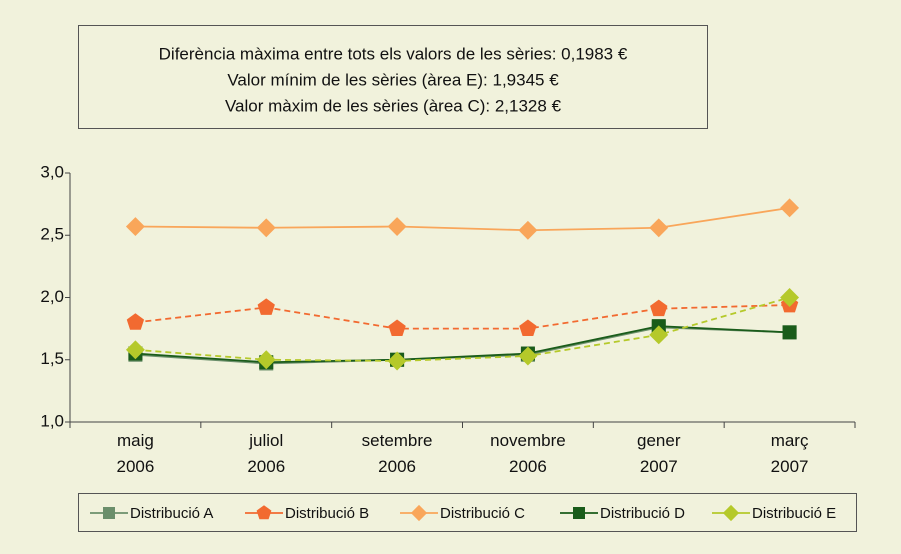 This screenshot has width=901, height=554. Describe the element at coordinates (794, 513) in the screenshot. I see `legend-label: Distribució E` at that location.